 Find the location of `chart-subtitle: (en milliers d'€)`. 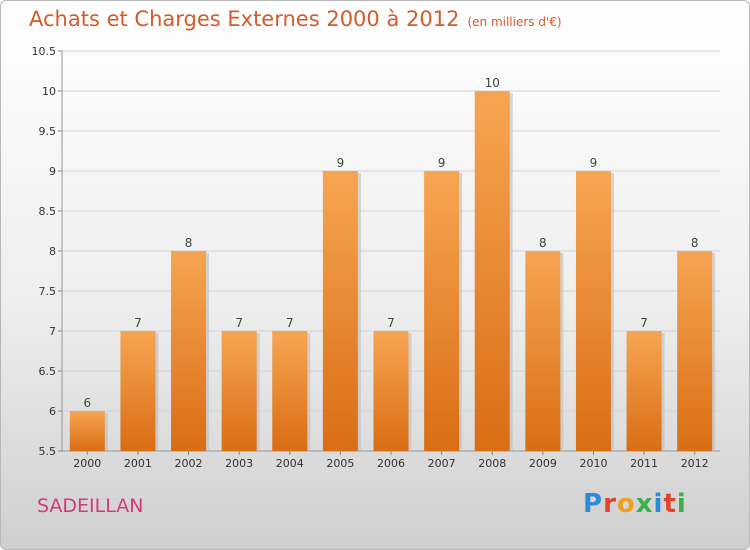

chart-subtitle: (en milliers d'€) is located at coordinates (514, 22).